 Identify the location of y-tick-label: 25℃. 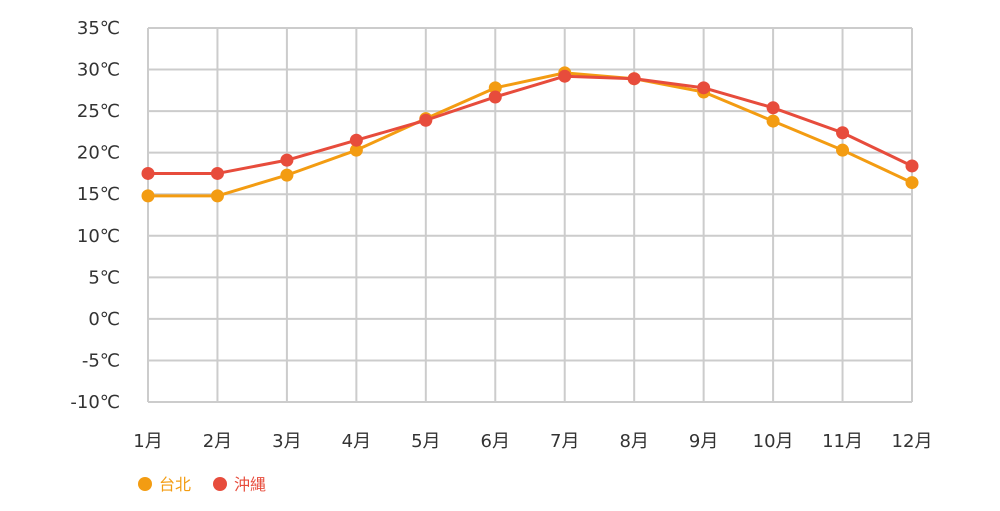
(98, 111).